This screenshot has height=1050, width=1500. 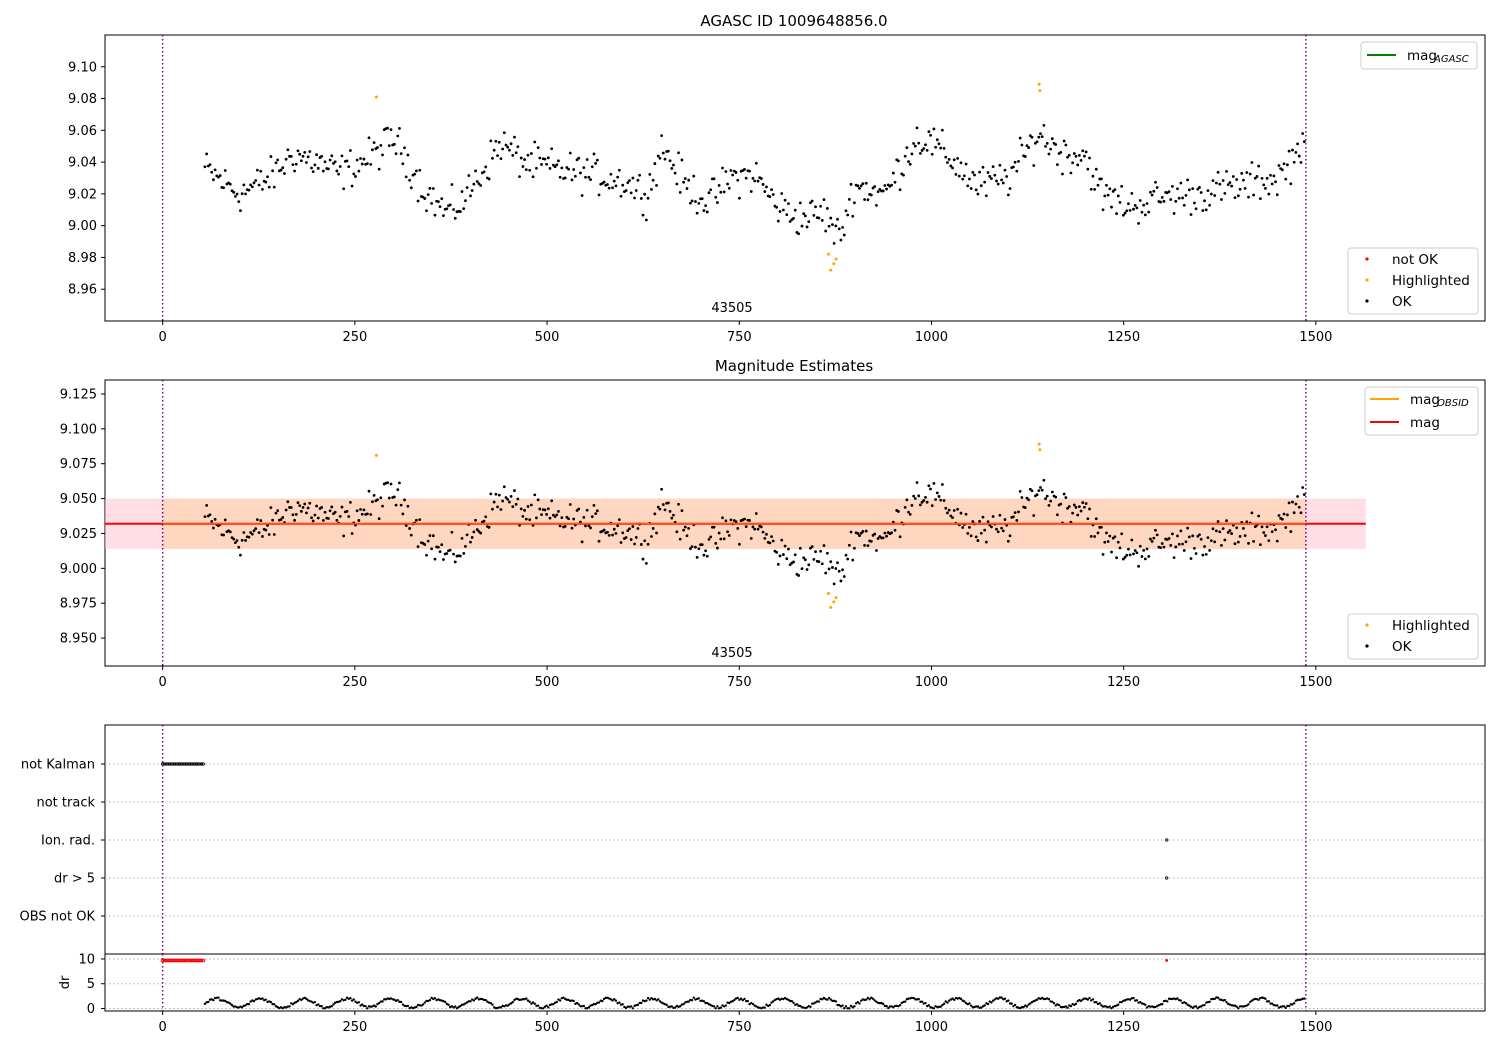 What do you see at coordinates (1402, 647) in the screenshot?
I see `legend-ok-label: OK` at bounding box center [1402, 647].